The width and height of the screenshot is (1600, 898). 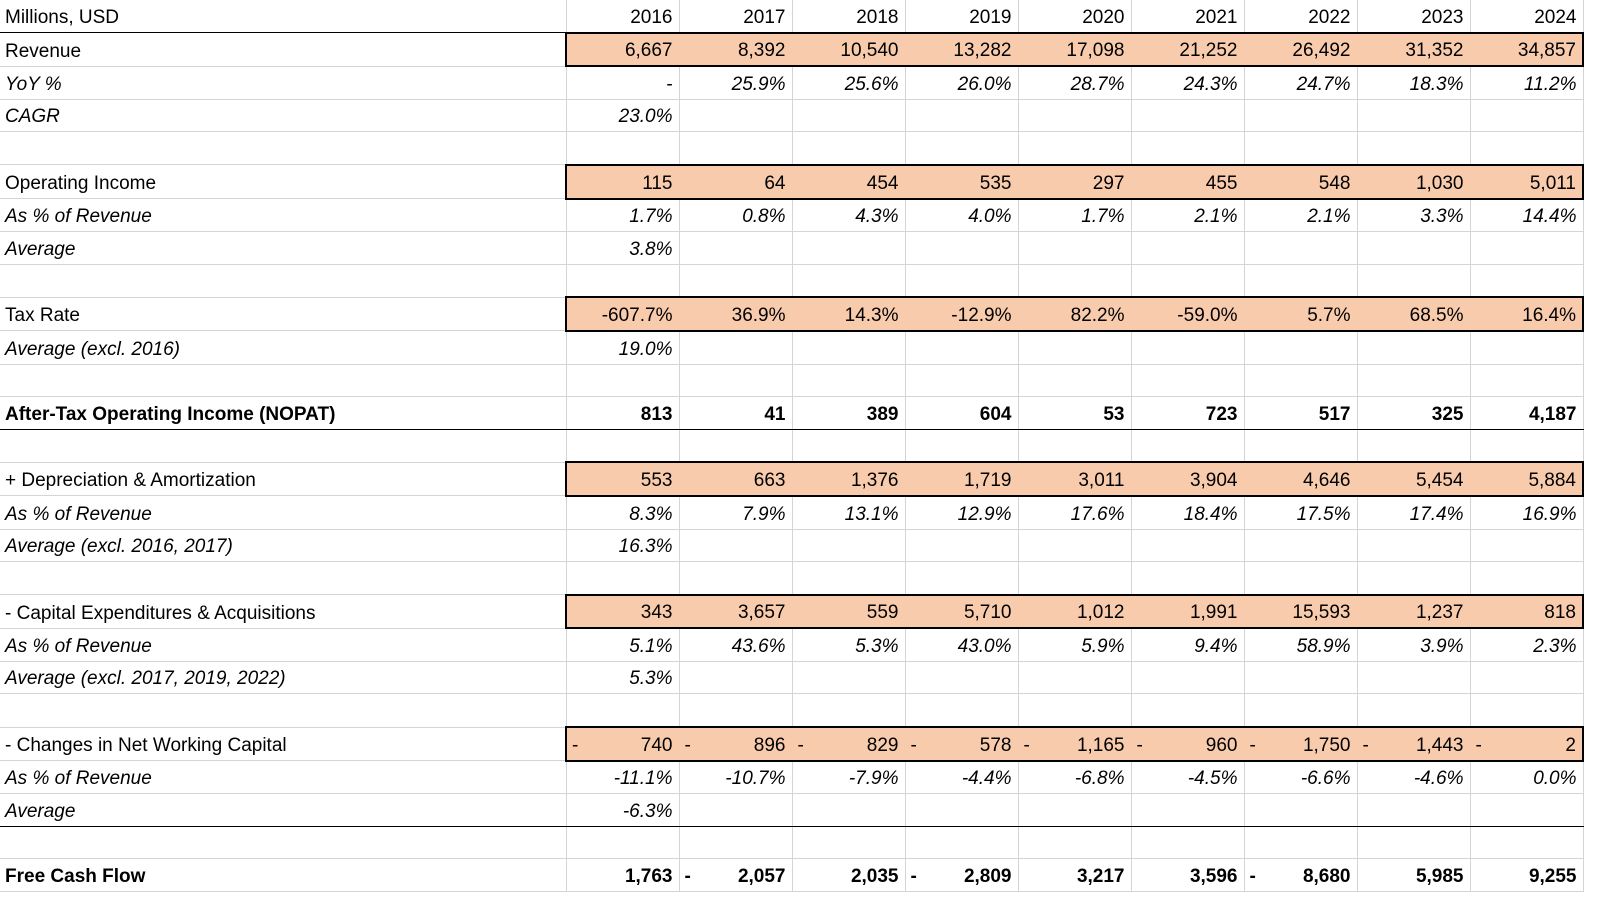 I want to click on row-label-cell: Average (excl. 2016), so click(x=283, y=347).